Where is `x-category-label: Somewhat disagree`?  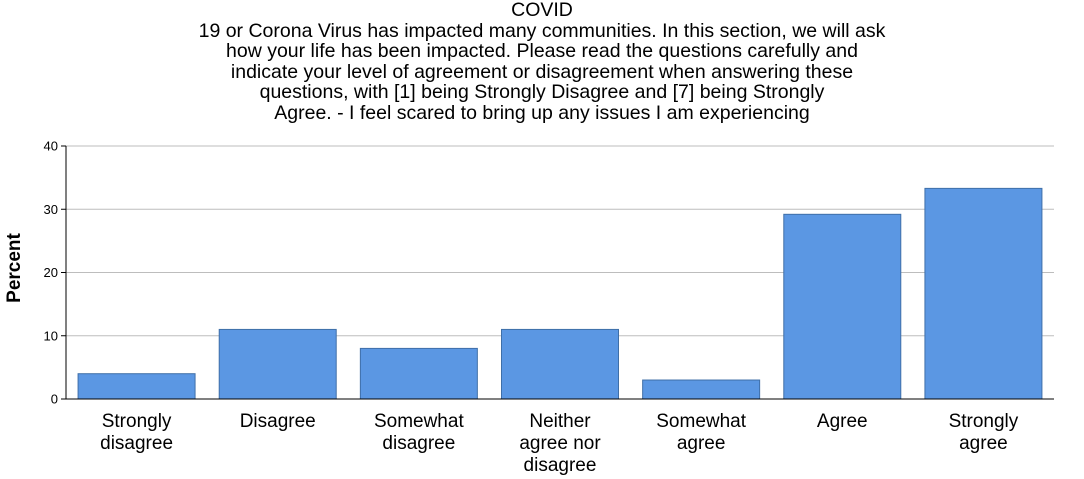
x-category-label: Somewhat disagree is located at coordinates (419, 432).